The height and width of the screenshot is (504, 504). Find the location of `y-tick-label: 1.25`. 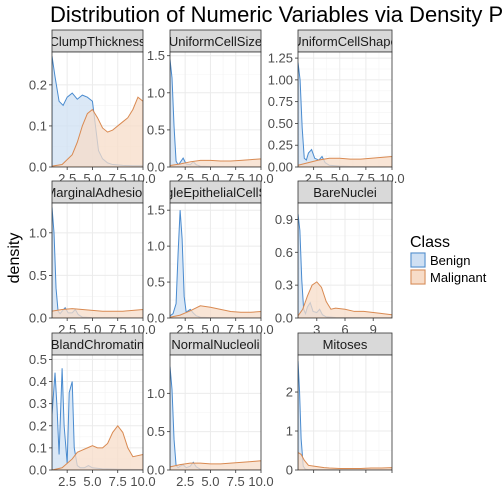

y-tick-label: 1.25 is located at coordinates (280, 58).